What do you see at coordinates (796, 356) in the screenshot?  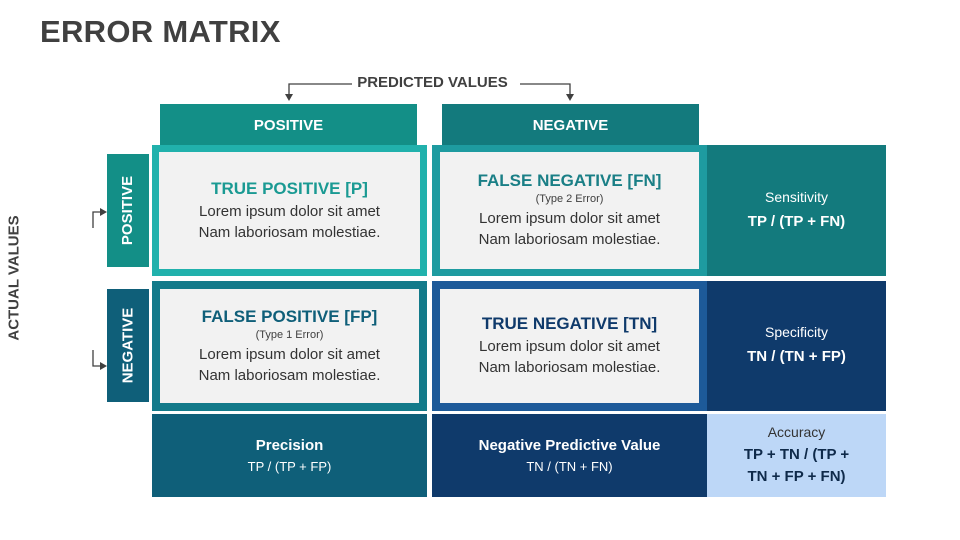 I see `specificity-formula: TN / (TN + FP)` at bounding box center [796, 356].